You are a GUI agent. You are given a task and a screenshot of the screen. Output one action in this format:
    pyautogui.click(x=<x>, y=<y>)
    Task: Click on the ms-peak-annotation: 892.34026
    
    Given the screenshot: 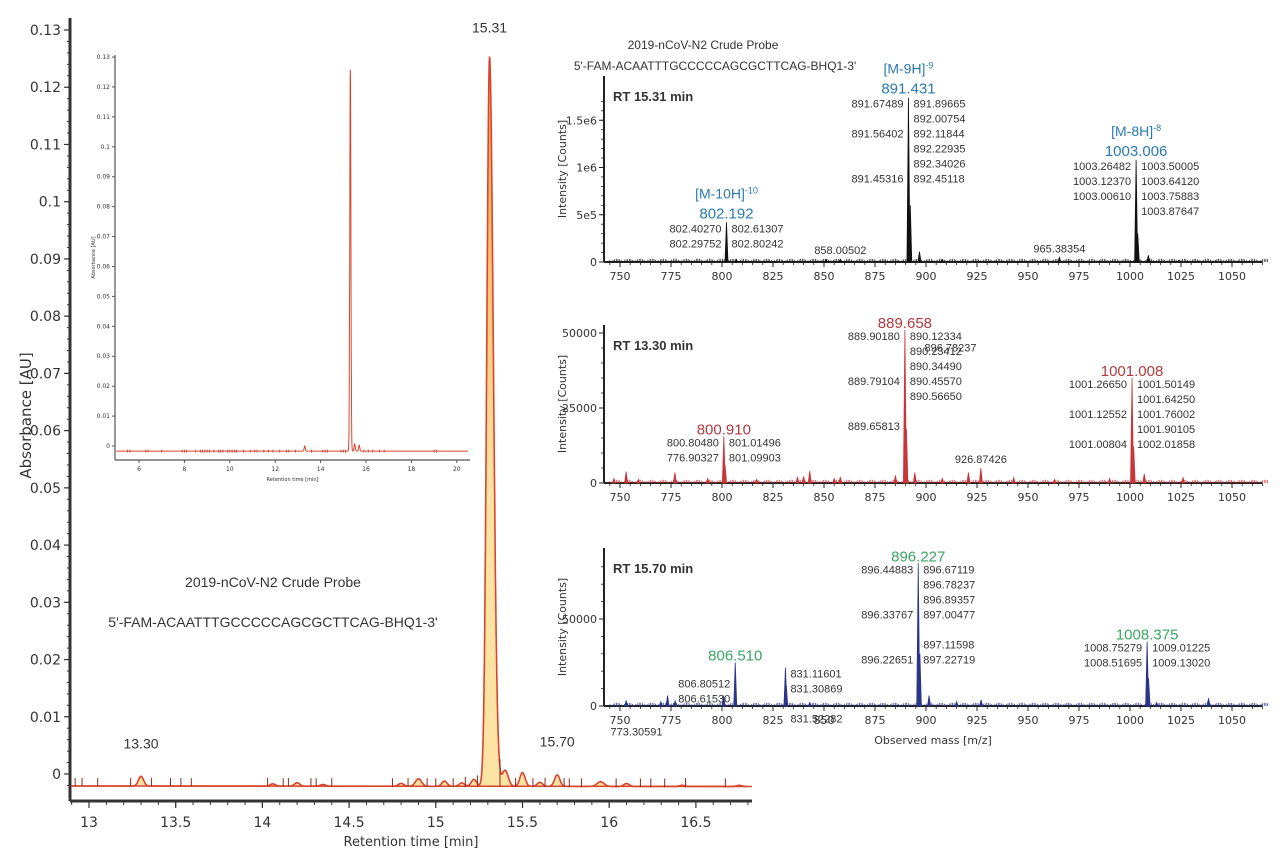 What is the action you would take?
    pyautogui.click(x=939, y=165)
    